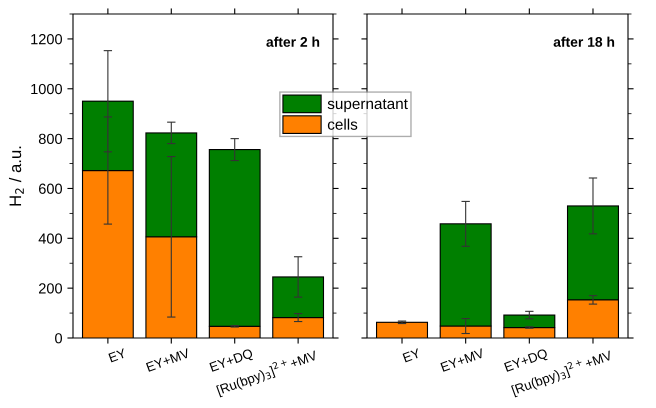 This screenshot has width=656, height=408. Describe the element at coordinates (58, 338) in the screenshot. I see `y-tick-label: 0` at that location.